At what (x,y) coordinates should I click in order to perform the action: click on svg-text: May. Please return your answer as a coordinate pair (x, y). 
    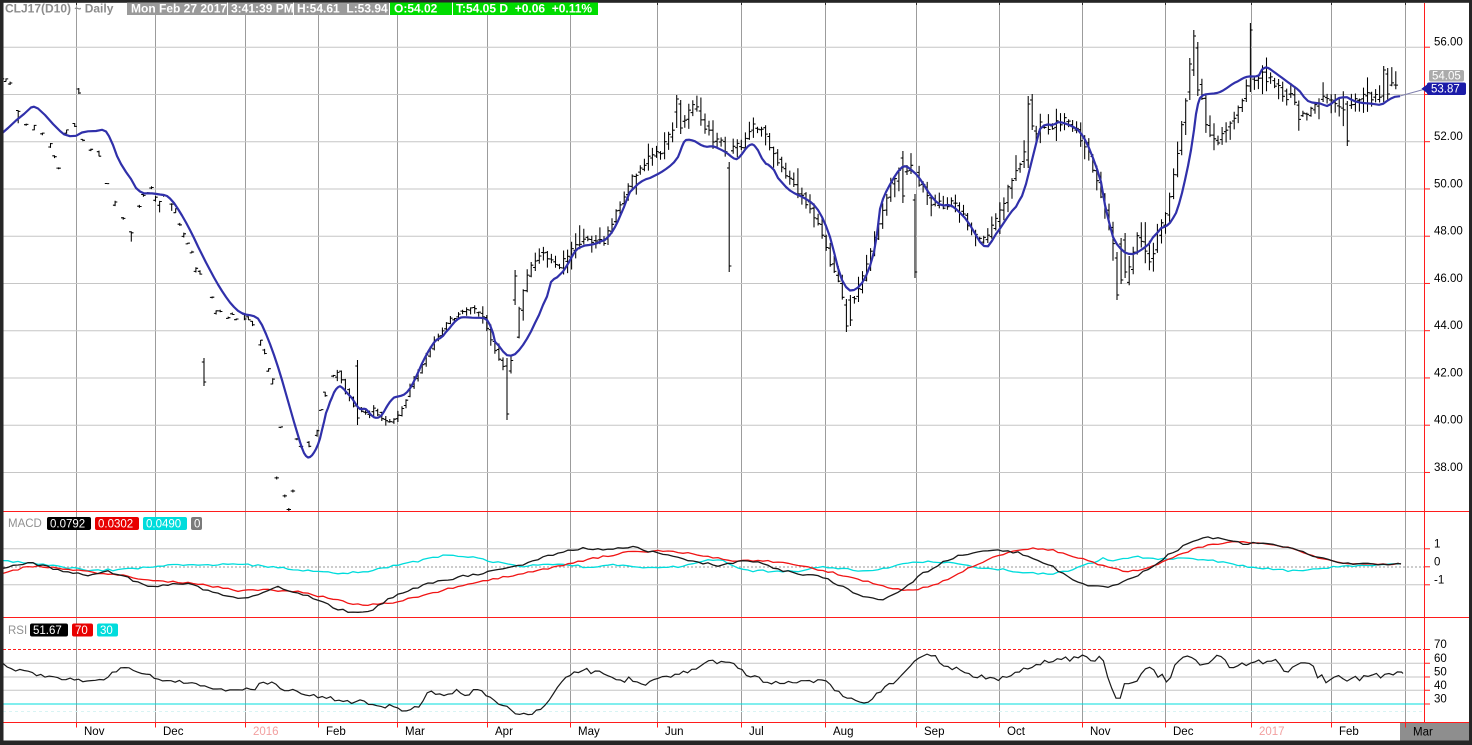
    Looking at the image, I should click on (589, 732).